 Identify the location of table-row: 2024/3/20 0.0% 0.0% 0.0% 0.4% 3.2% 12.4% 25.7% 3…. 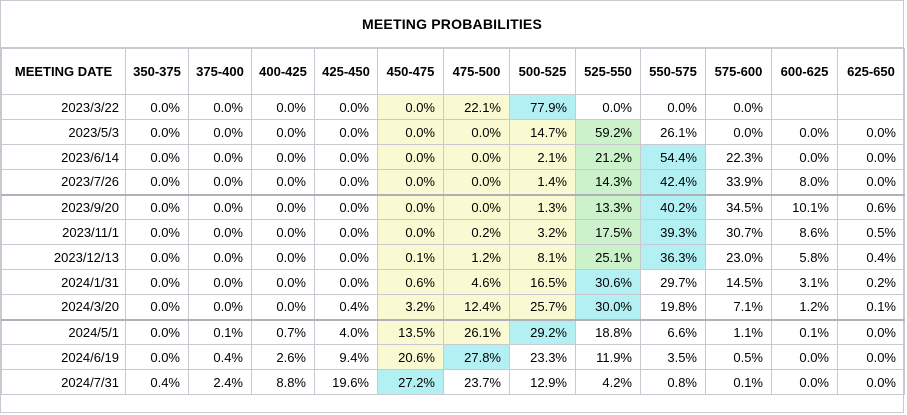
(453, 307).